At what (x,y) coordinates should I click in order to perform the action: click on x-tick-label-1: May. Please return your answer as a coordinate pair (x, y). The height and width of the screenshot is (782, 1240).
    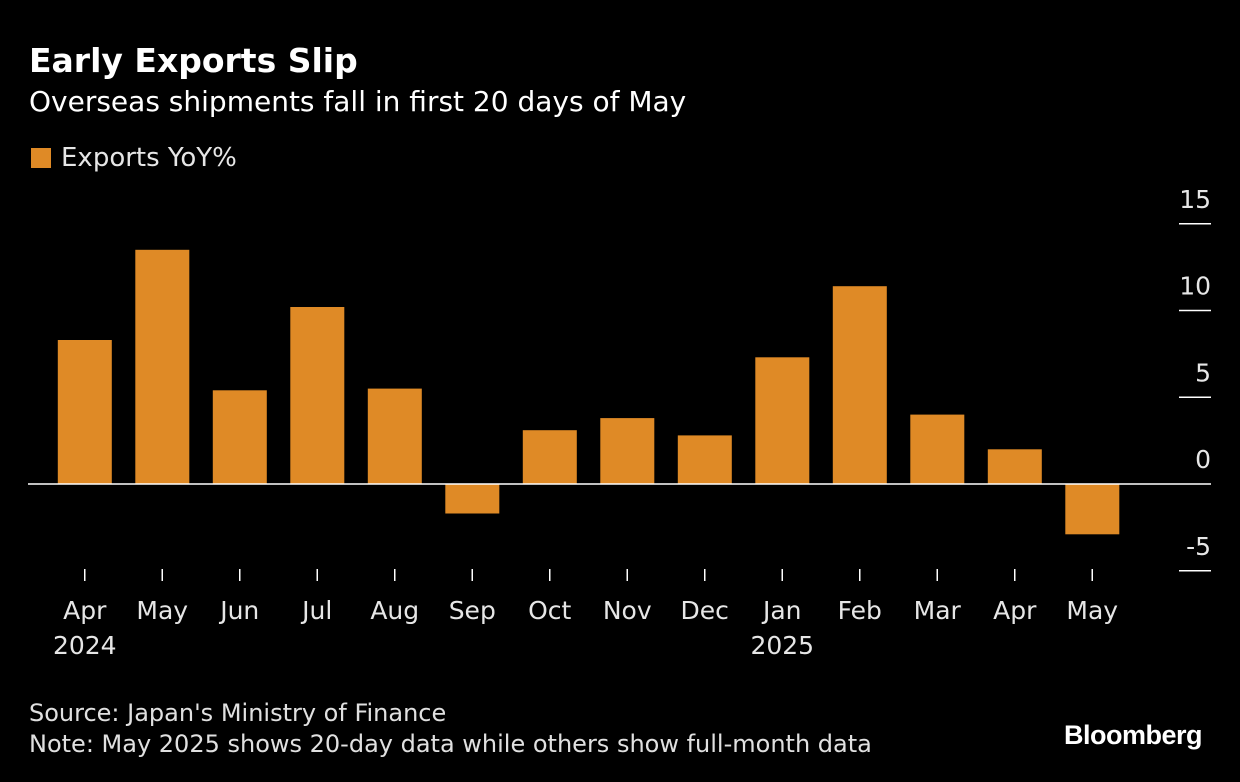
    Looking at the image, I should click on (162, 610).